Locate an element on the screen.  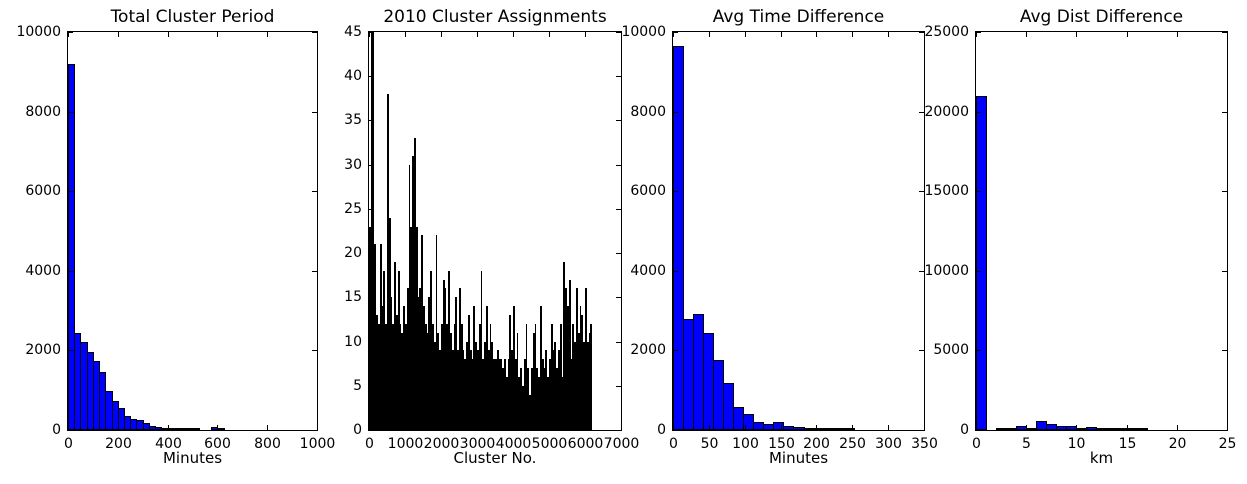
y-tick-label: 5000 is located at coordinates (951, 349).